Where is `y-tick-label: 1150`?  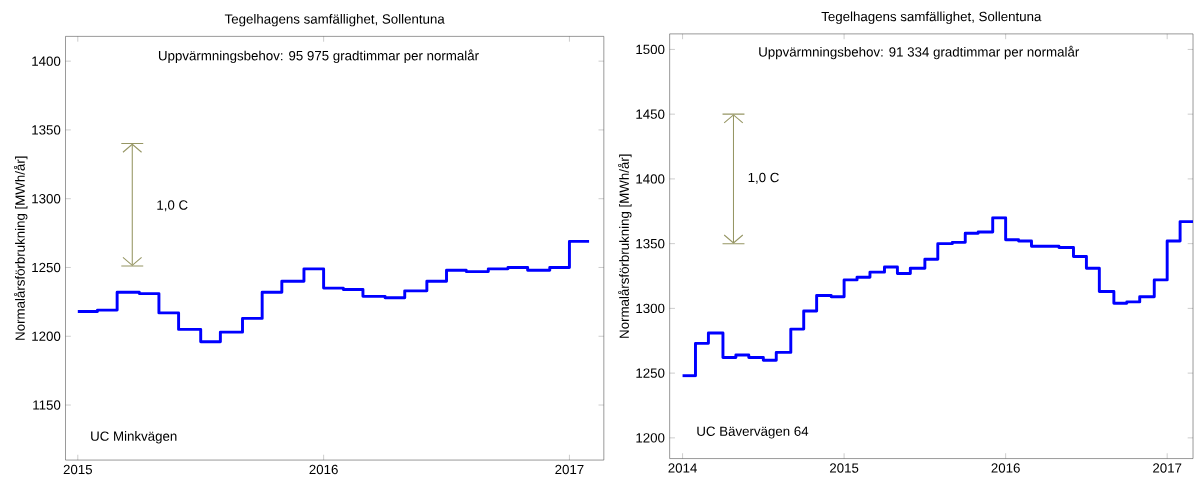 y-tick-label: 1150 is located at coordinates (47, 405).